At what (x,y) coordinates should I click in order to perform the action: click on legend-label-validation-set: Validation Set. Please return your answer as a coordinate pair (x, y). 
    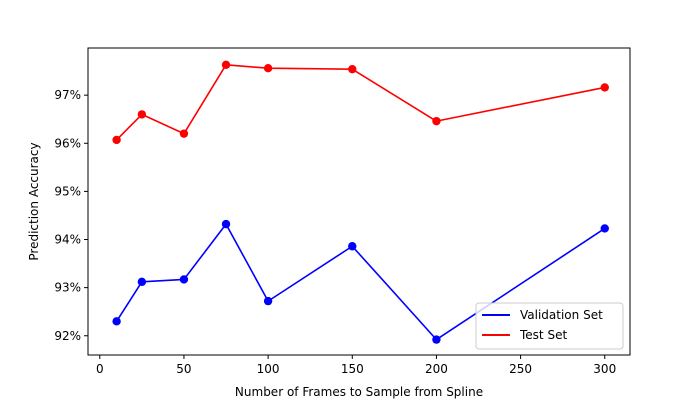
    Looking at the image, I should click on (561, 315).